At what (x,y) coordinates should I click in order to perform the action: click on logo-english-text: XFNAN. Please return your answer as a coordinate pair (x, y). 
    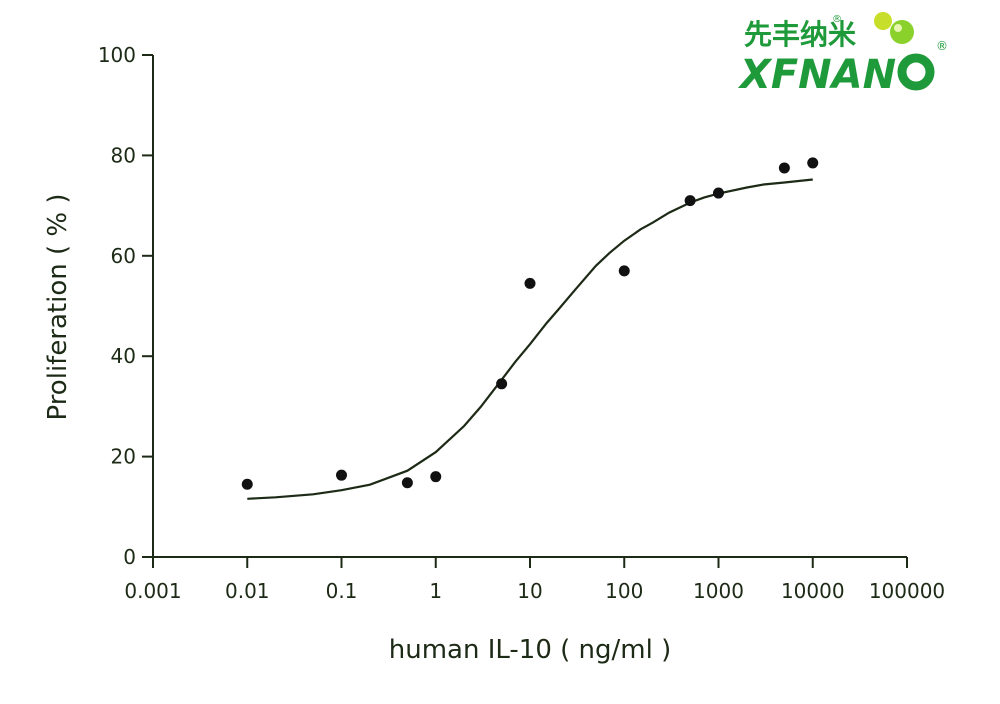
    Looking at the image, I should click on (816, 74).